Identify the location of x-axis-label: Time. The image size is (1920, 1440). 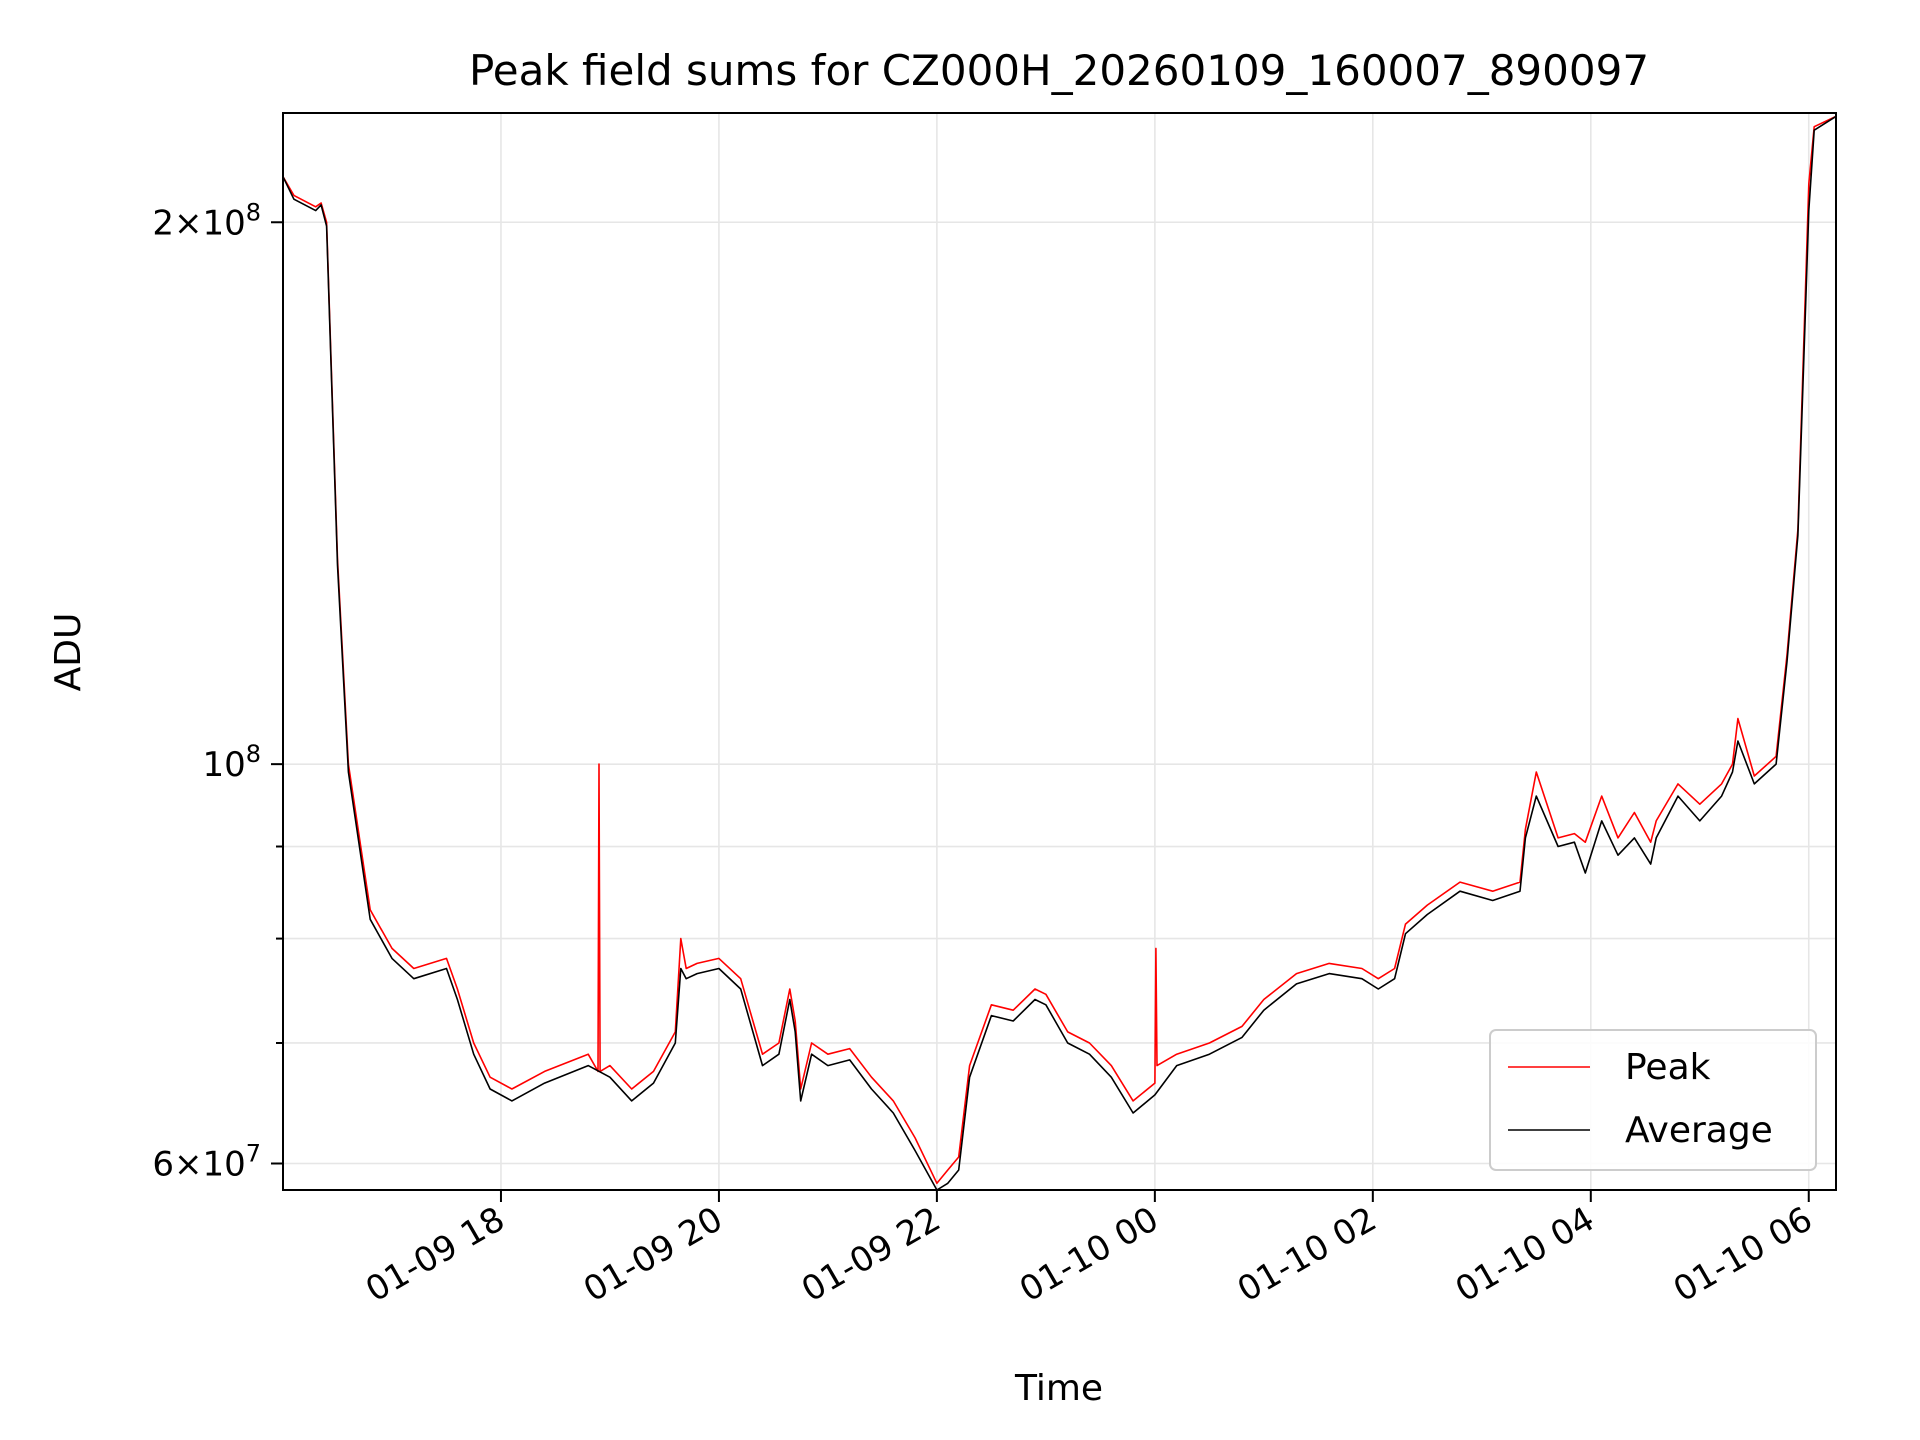
(1058, 1388).